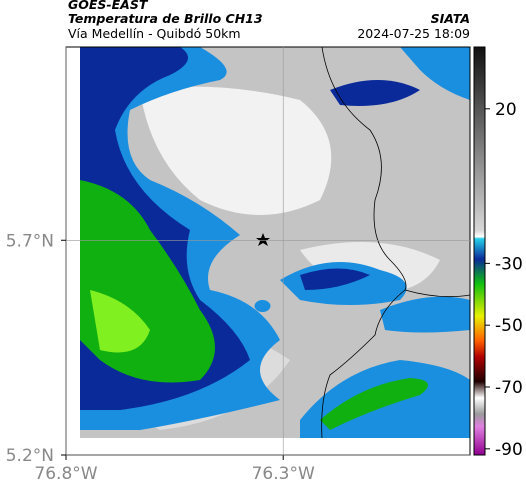 The width and height of the screenshot is (526, 491). Describe the element at coordinates (108, 6) in the screenshot. I see `source: GOES-EAST` at that location.